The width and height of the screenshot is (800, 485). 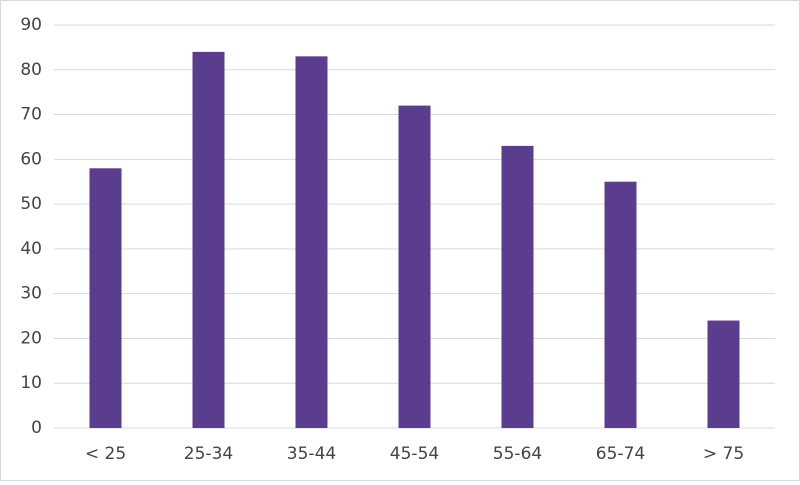 I want to click on x-tick-label: 25-34, so click(x=208, y=454).